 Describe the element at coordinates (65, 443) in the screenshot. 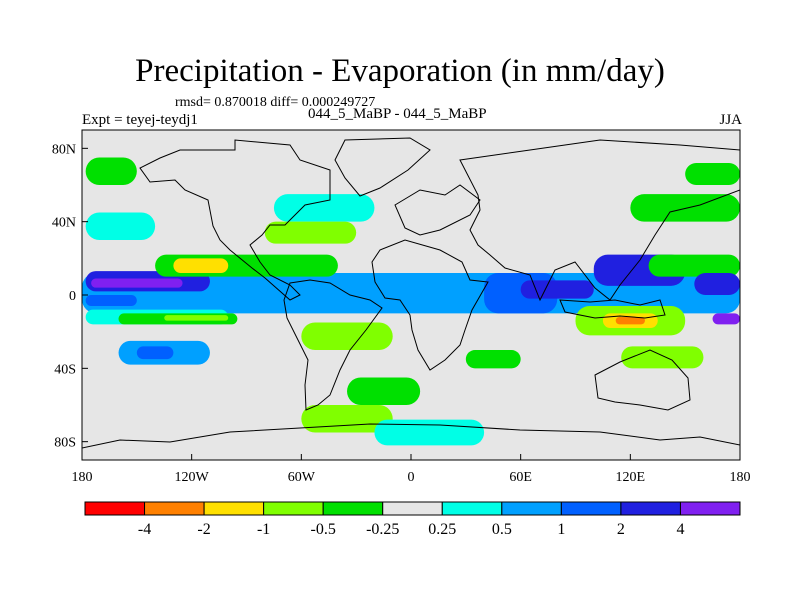

I see `y-tick-label-4: 80S` at that location.